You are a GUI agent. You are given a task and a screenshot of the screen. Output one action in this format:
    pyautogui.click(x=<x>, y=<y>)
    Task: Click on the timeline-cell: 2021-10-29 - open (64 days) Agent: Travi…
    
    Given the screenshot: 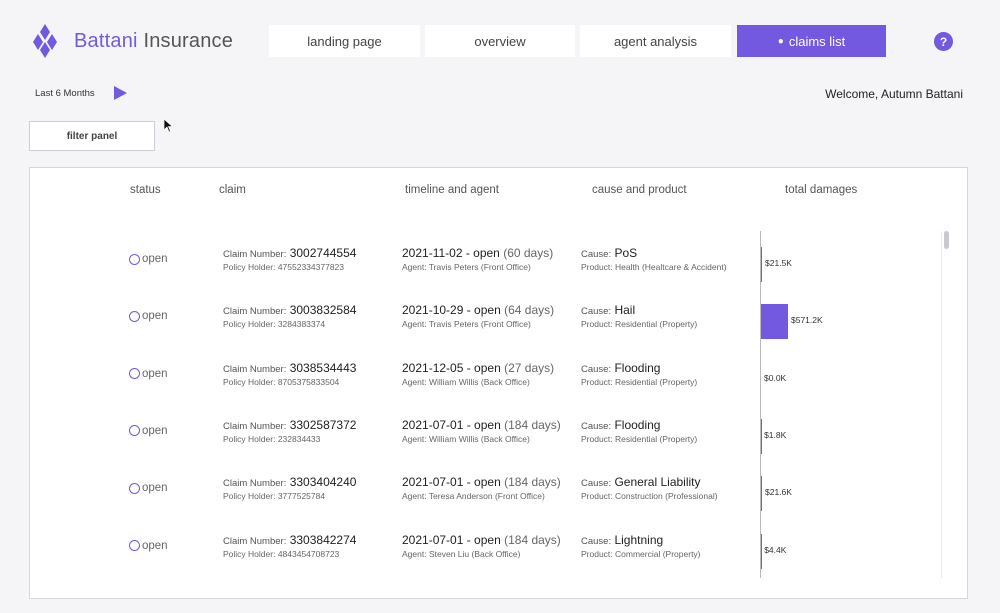 What is the action you would take?
    pyautogui.click(x=478, y=316)
    